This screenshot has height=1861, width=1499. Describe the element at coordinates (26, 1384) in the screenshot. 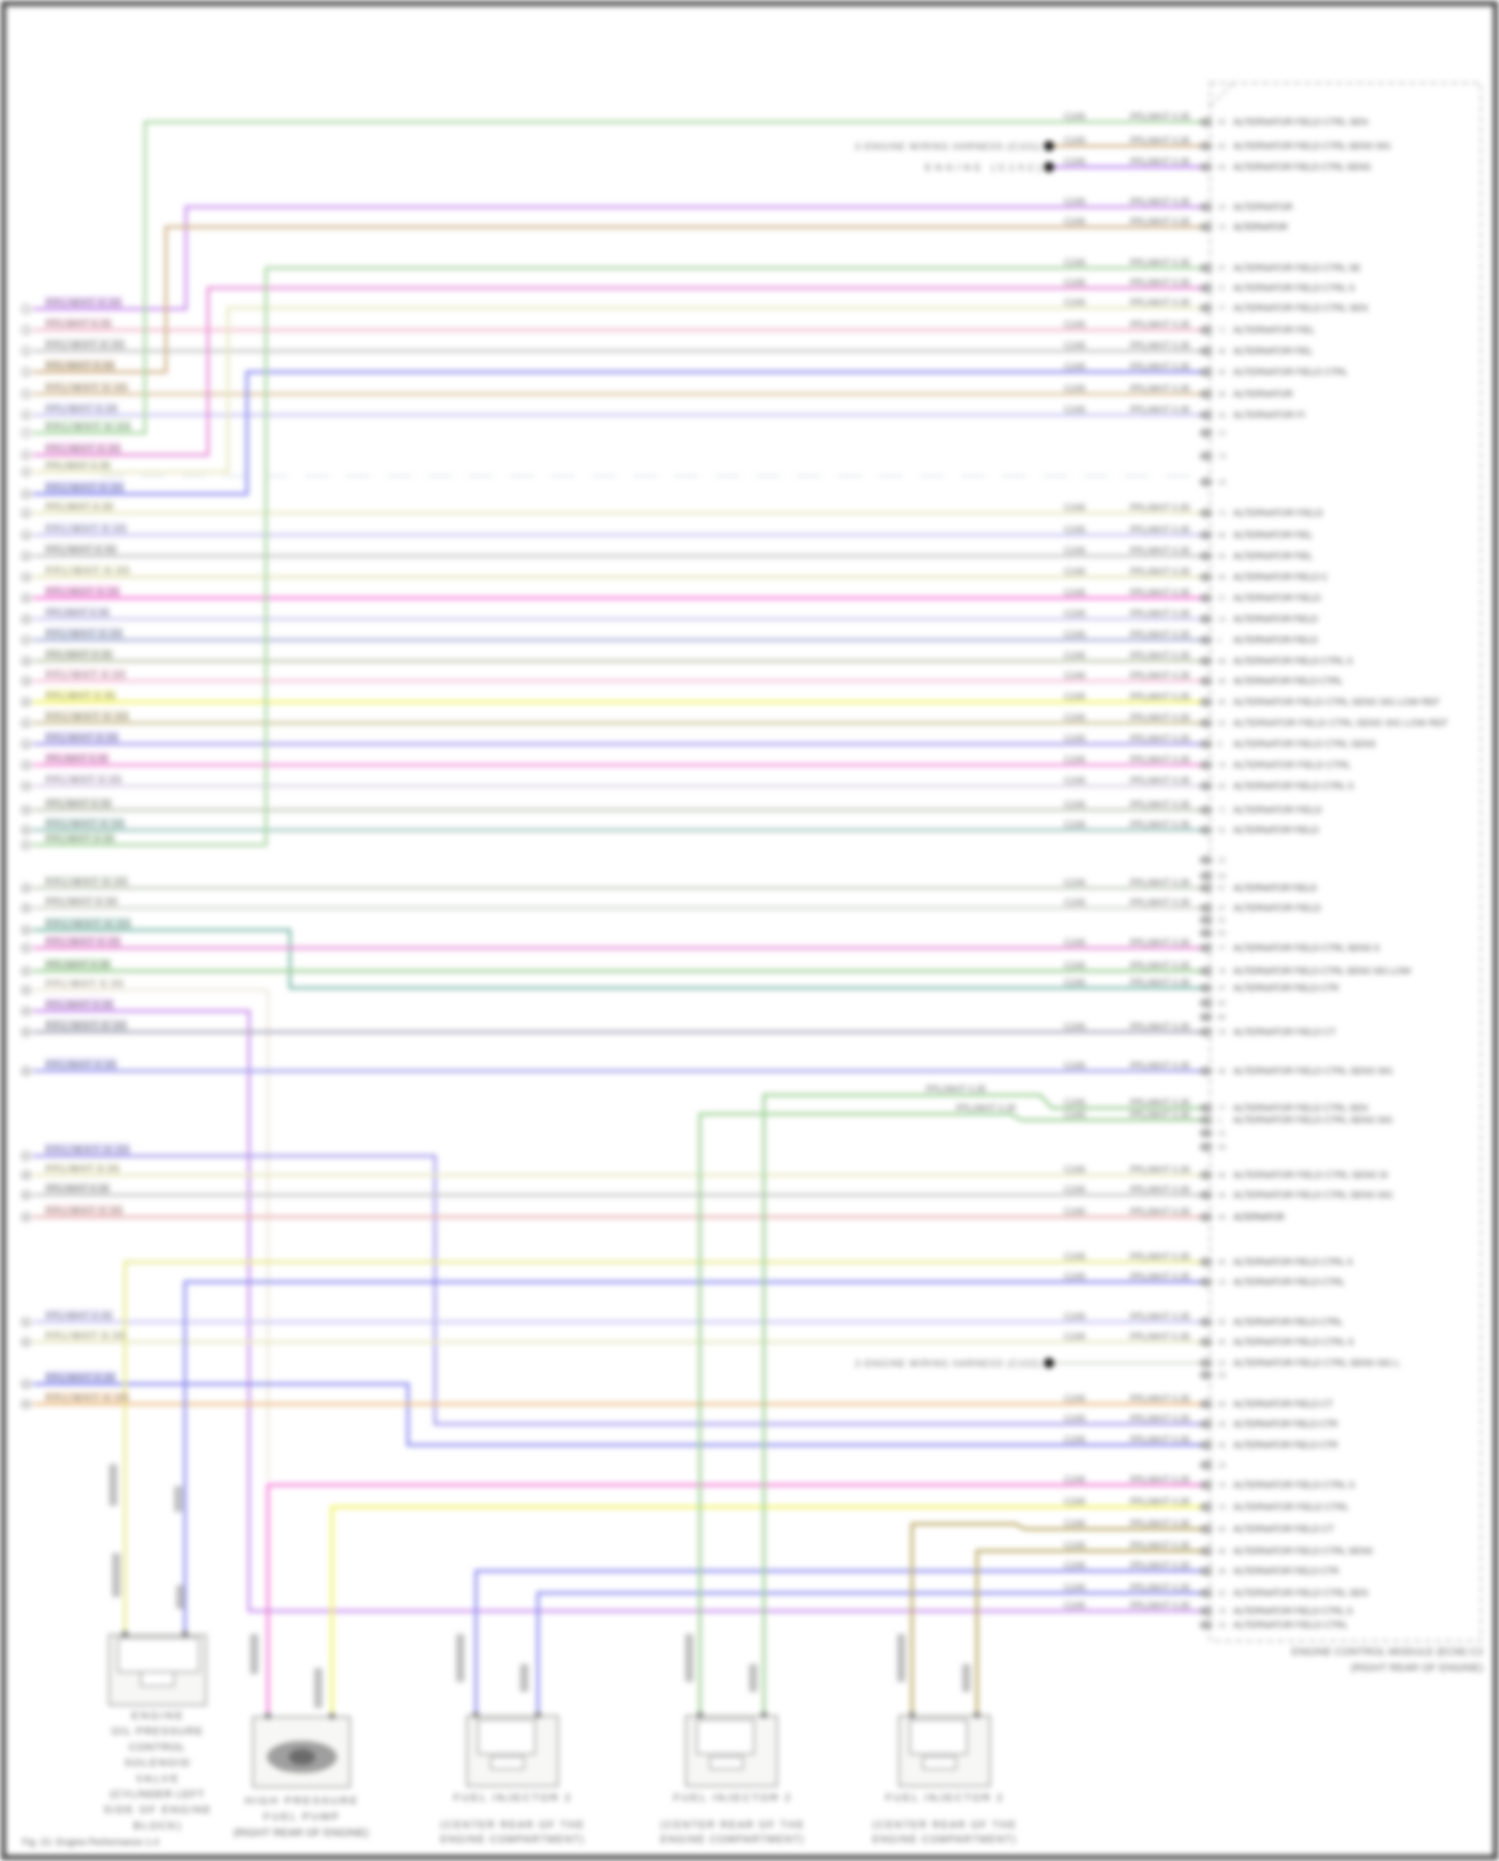

I see `svg-text: 43` at that location.